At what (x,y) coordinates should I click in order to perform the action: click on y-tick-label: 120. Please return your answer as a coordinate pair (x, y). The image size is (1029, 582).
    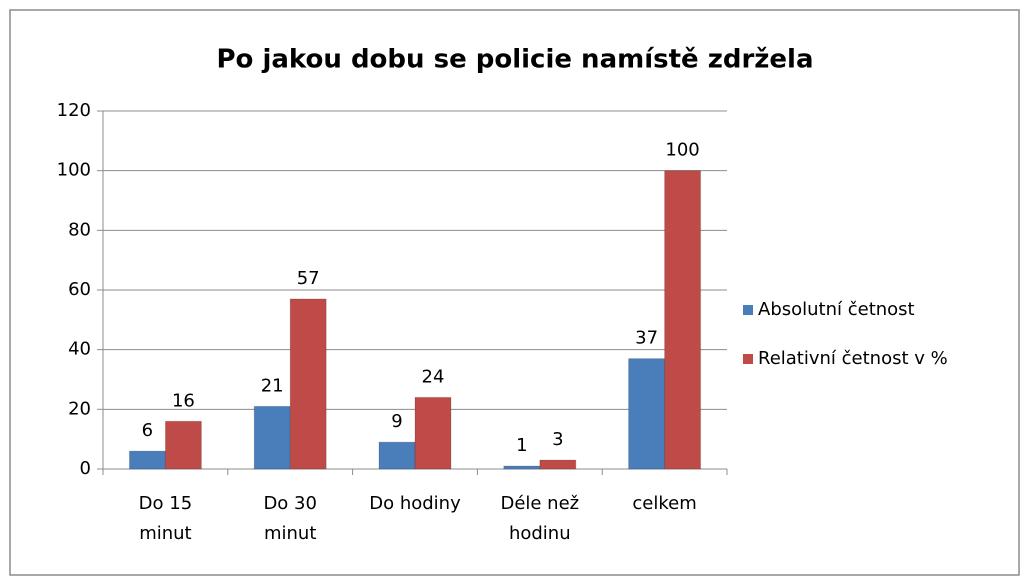
    Looking at the image, I should click on (74, 110).